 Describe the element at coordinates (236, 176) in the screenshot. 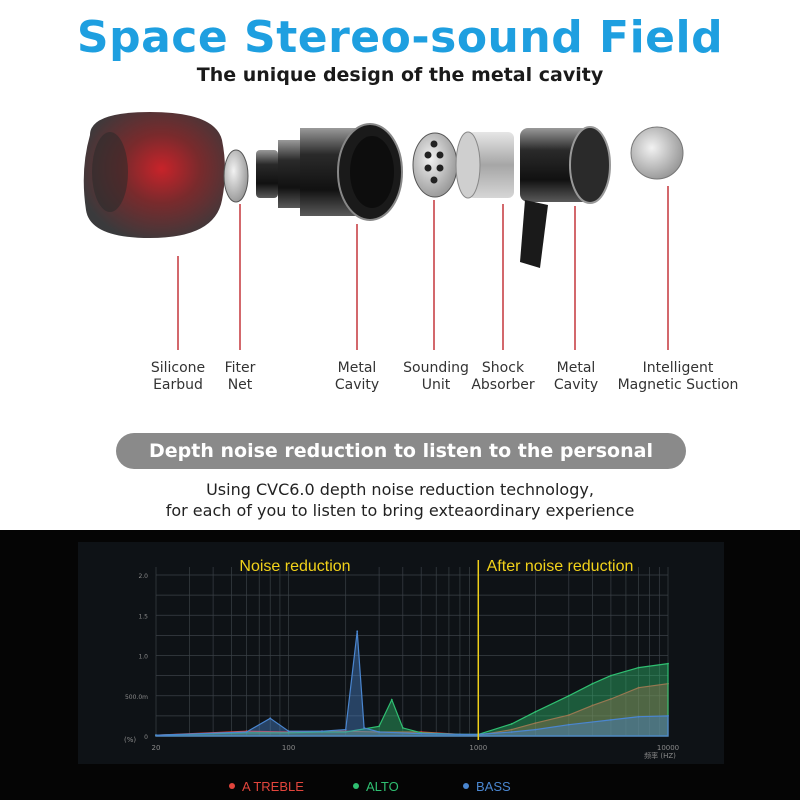

I see `filter-net-image` at that location.